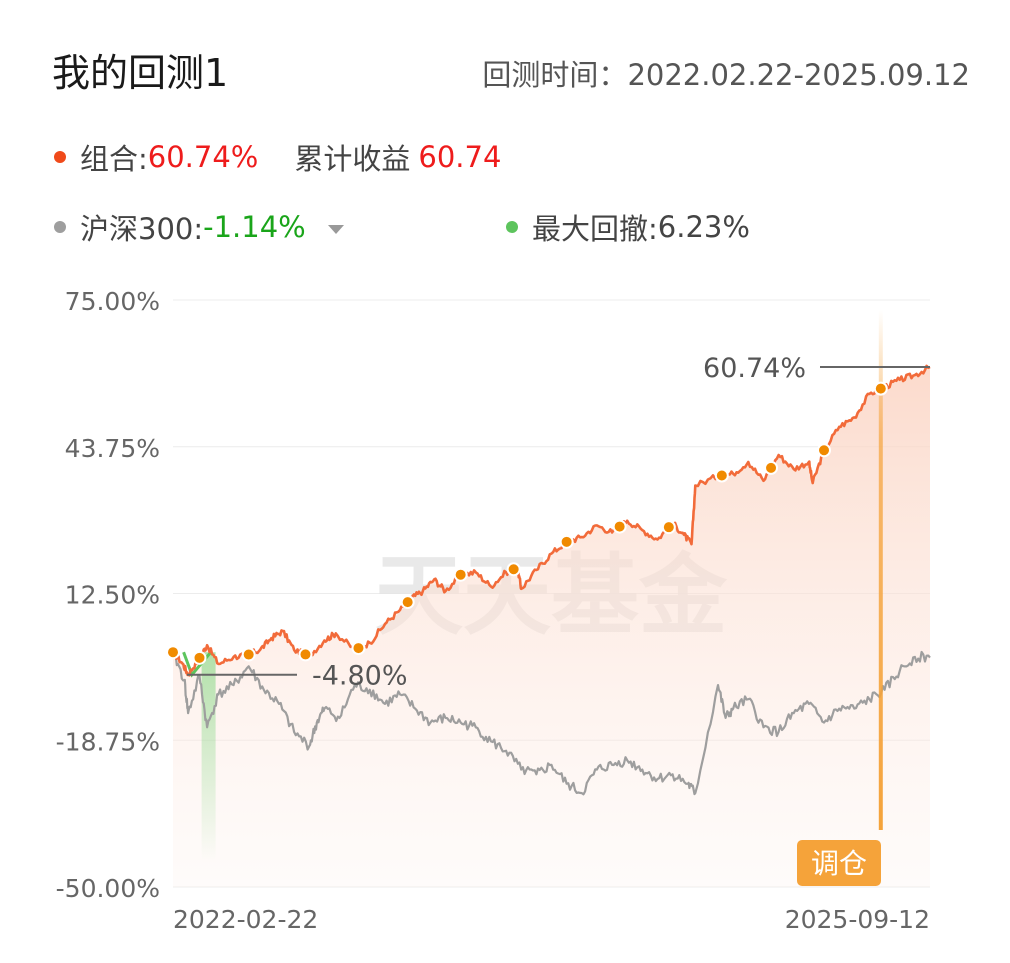  I want to click on rebalance-label: 调仓, so click(839, 863).